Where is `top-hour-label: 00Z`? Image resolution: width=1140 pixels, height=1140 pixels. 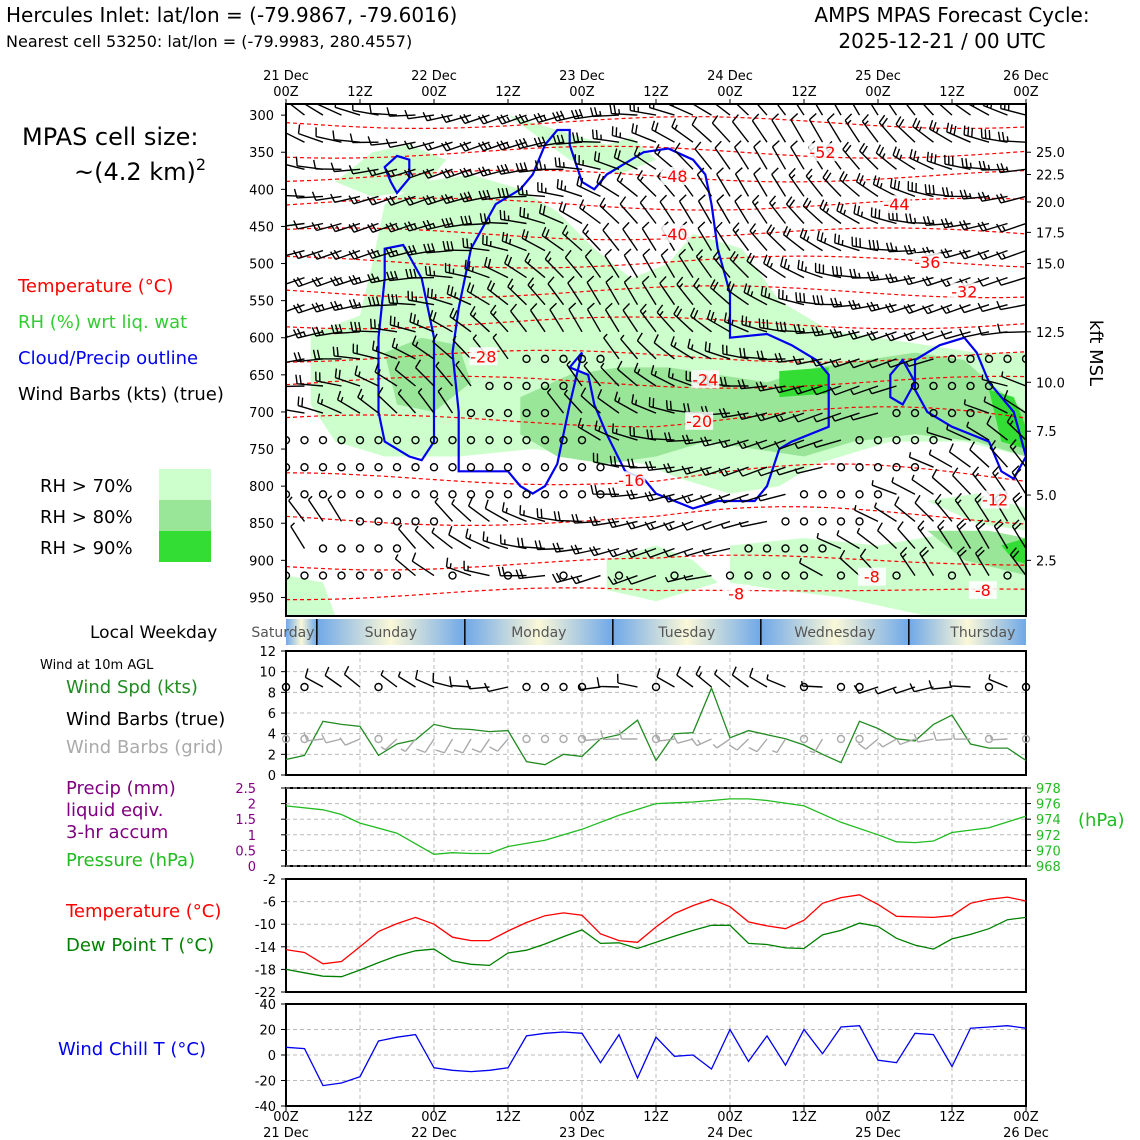
top-hour-label: 00Z is located at coordinates (582, 92).